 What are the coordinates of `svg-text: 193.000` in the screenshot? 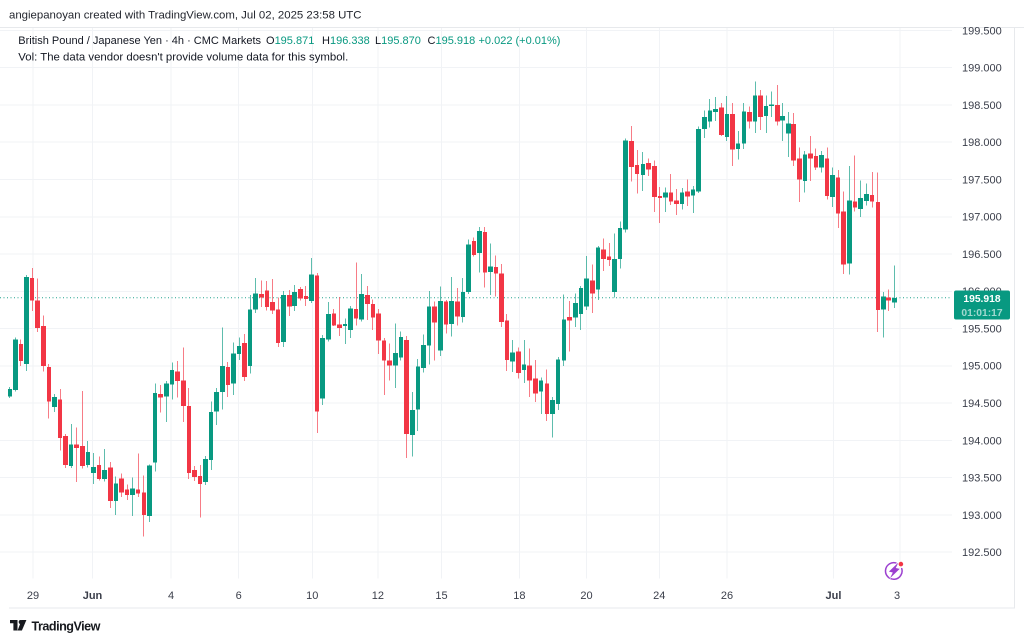 It's located at (982, 516).